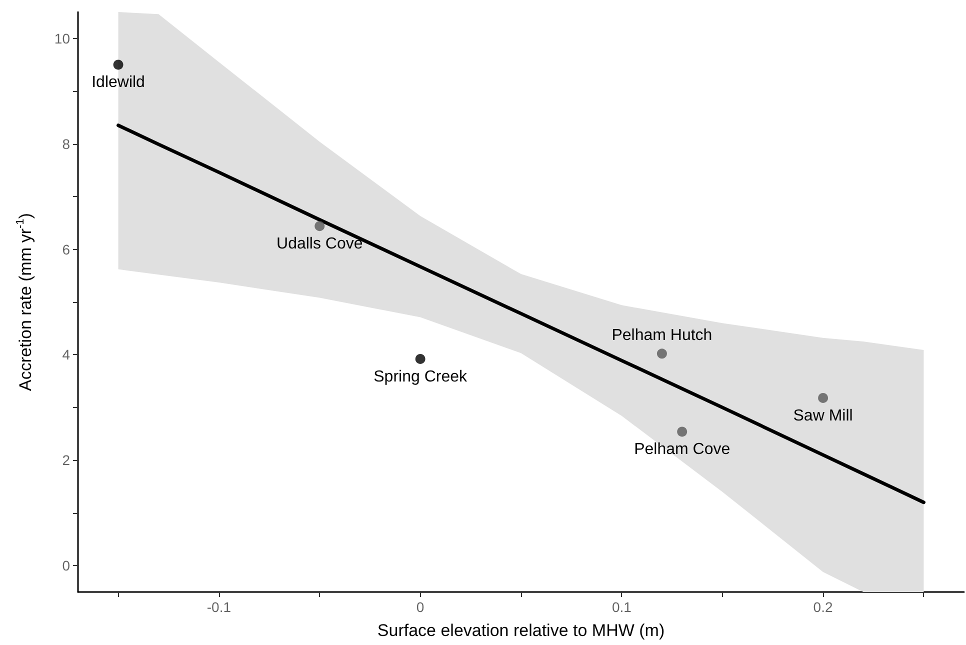 This screenshot has width=966, height=645. What do you see at coordinates (66, 144) in the screenshot?
I see `y-tick-label: 8` at bounding box center [66, 144].